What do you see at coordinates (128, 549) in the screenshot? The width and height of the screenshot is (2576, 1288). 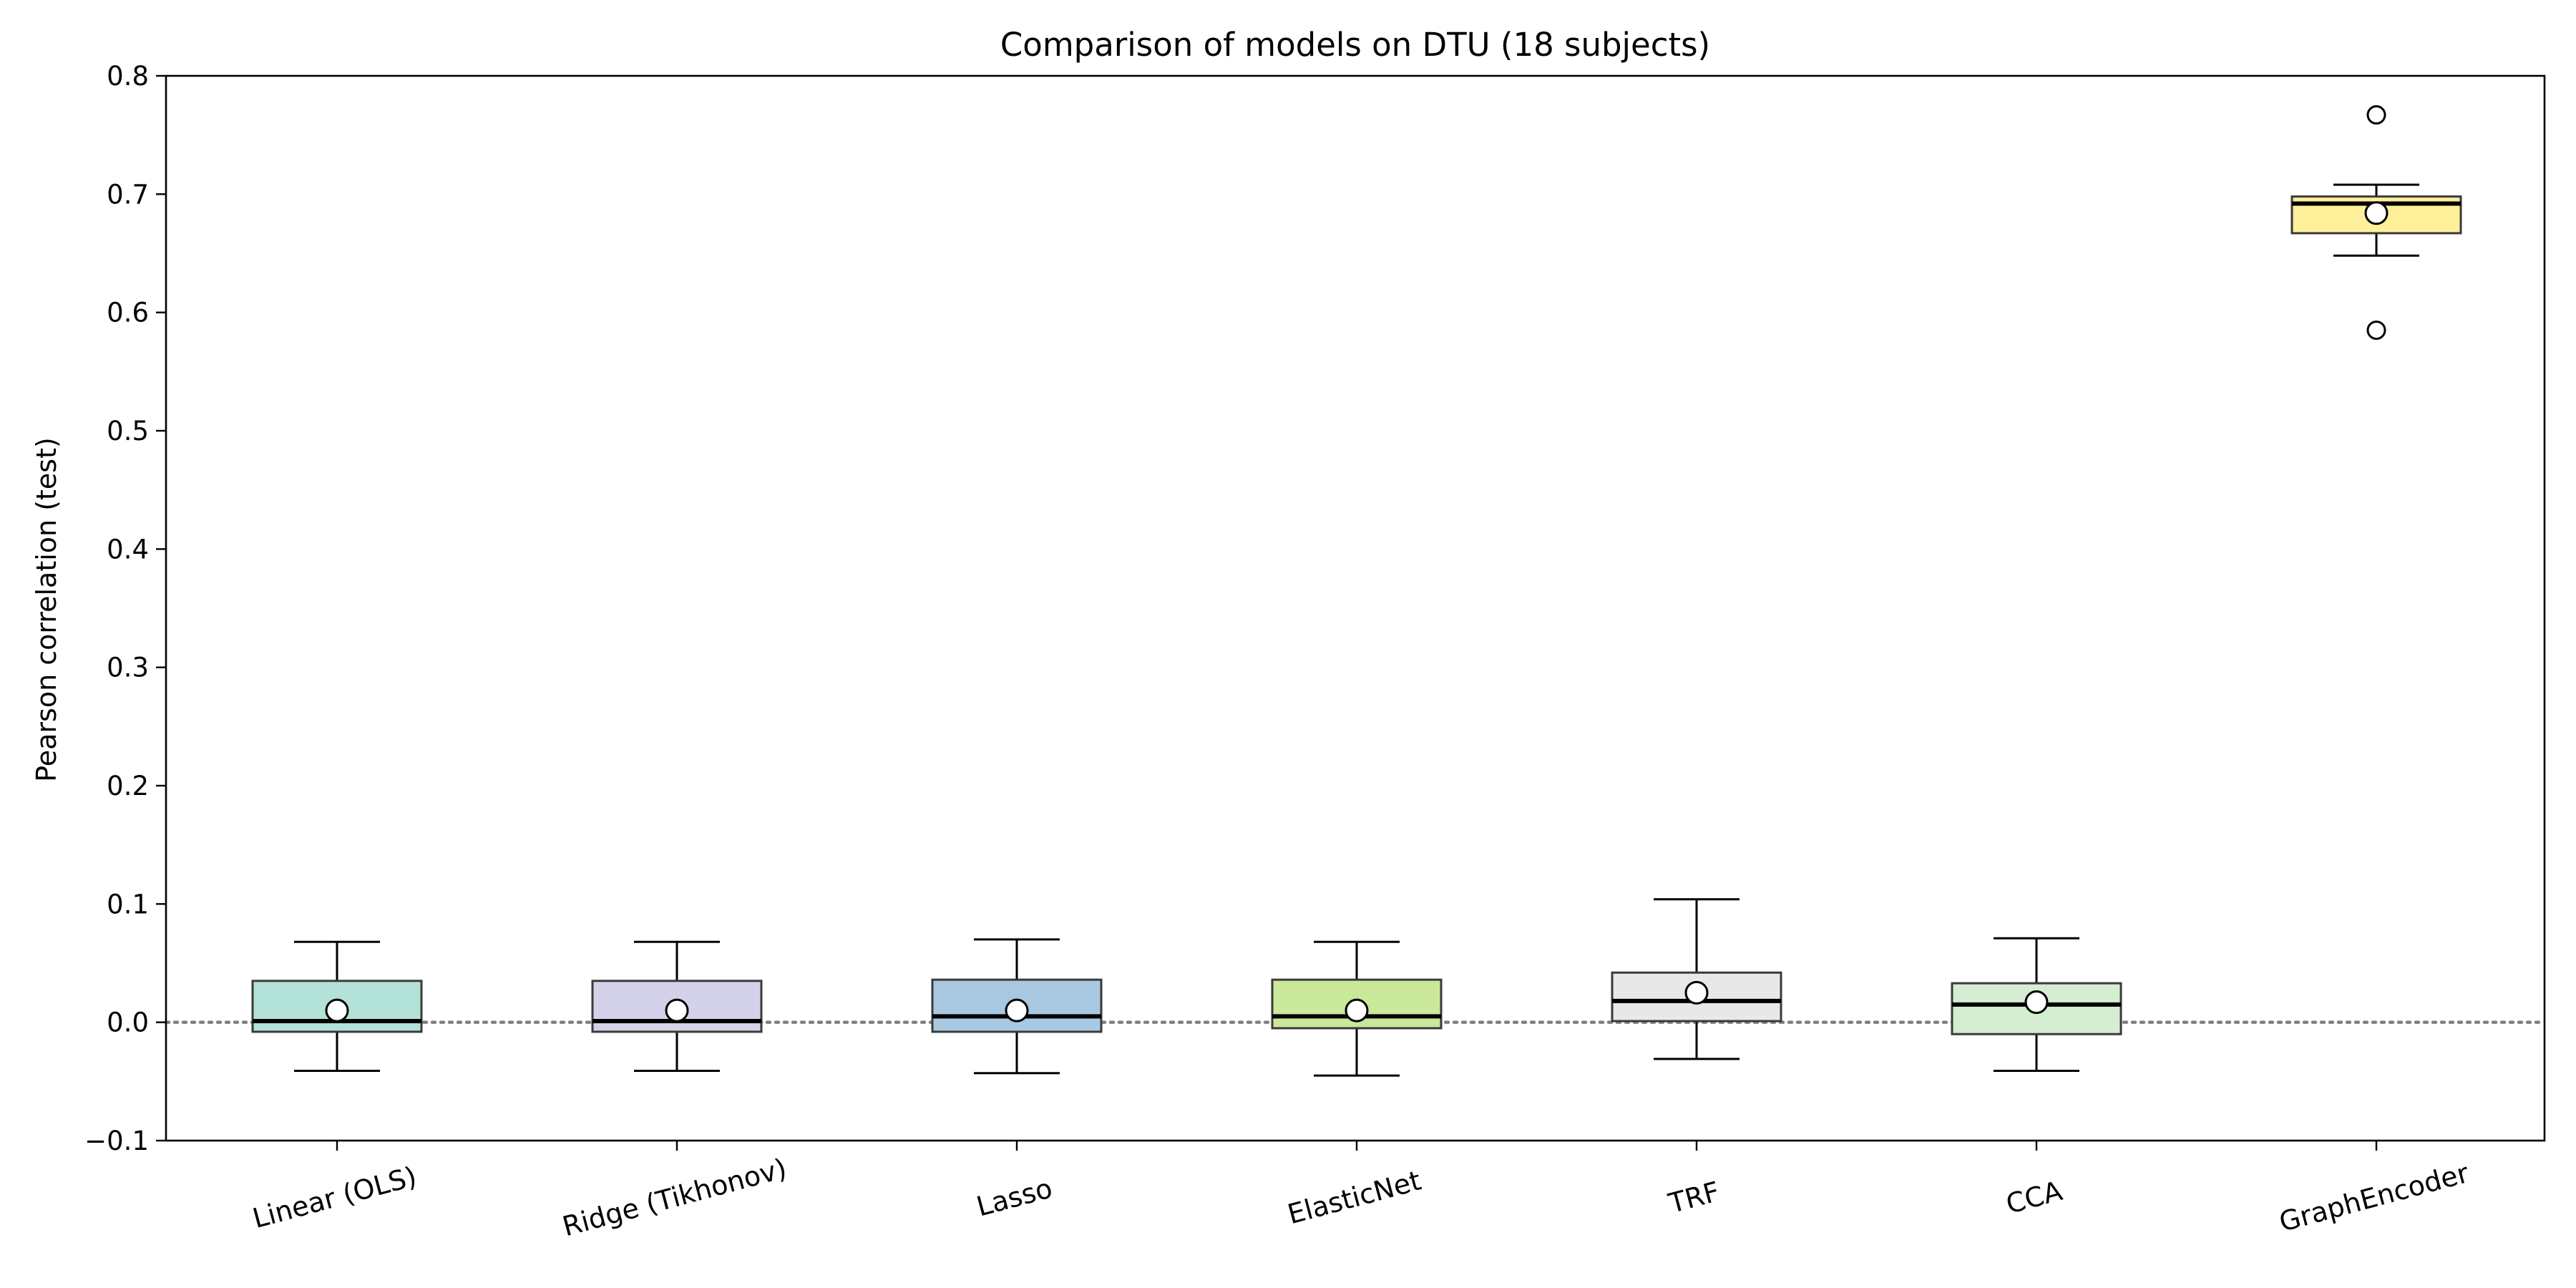 I see `y-tick-label: 0.4` at bounding box center [128, 549].